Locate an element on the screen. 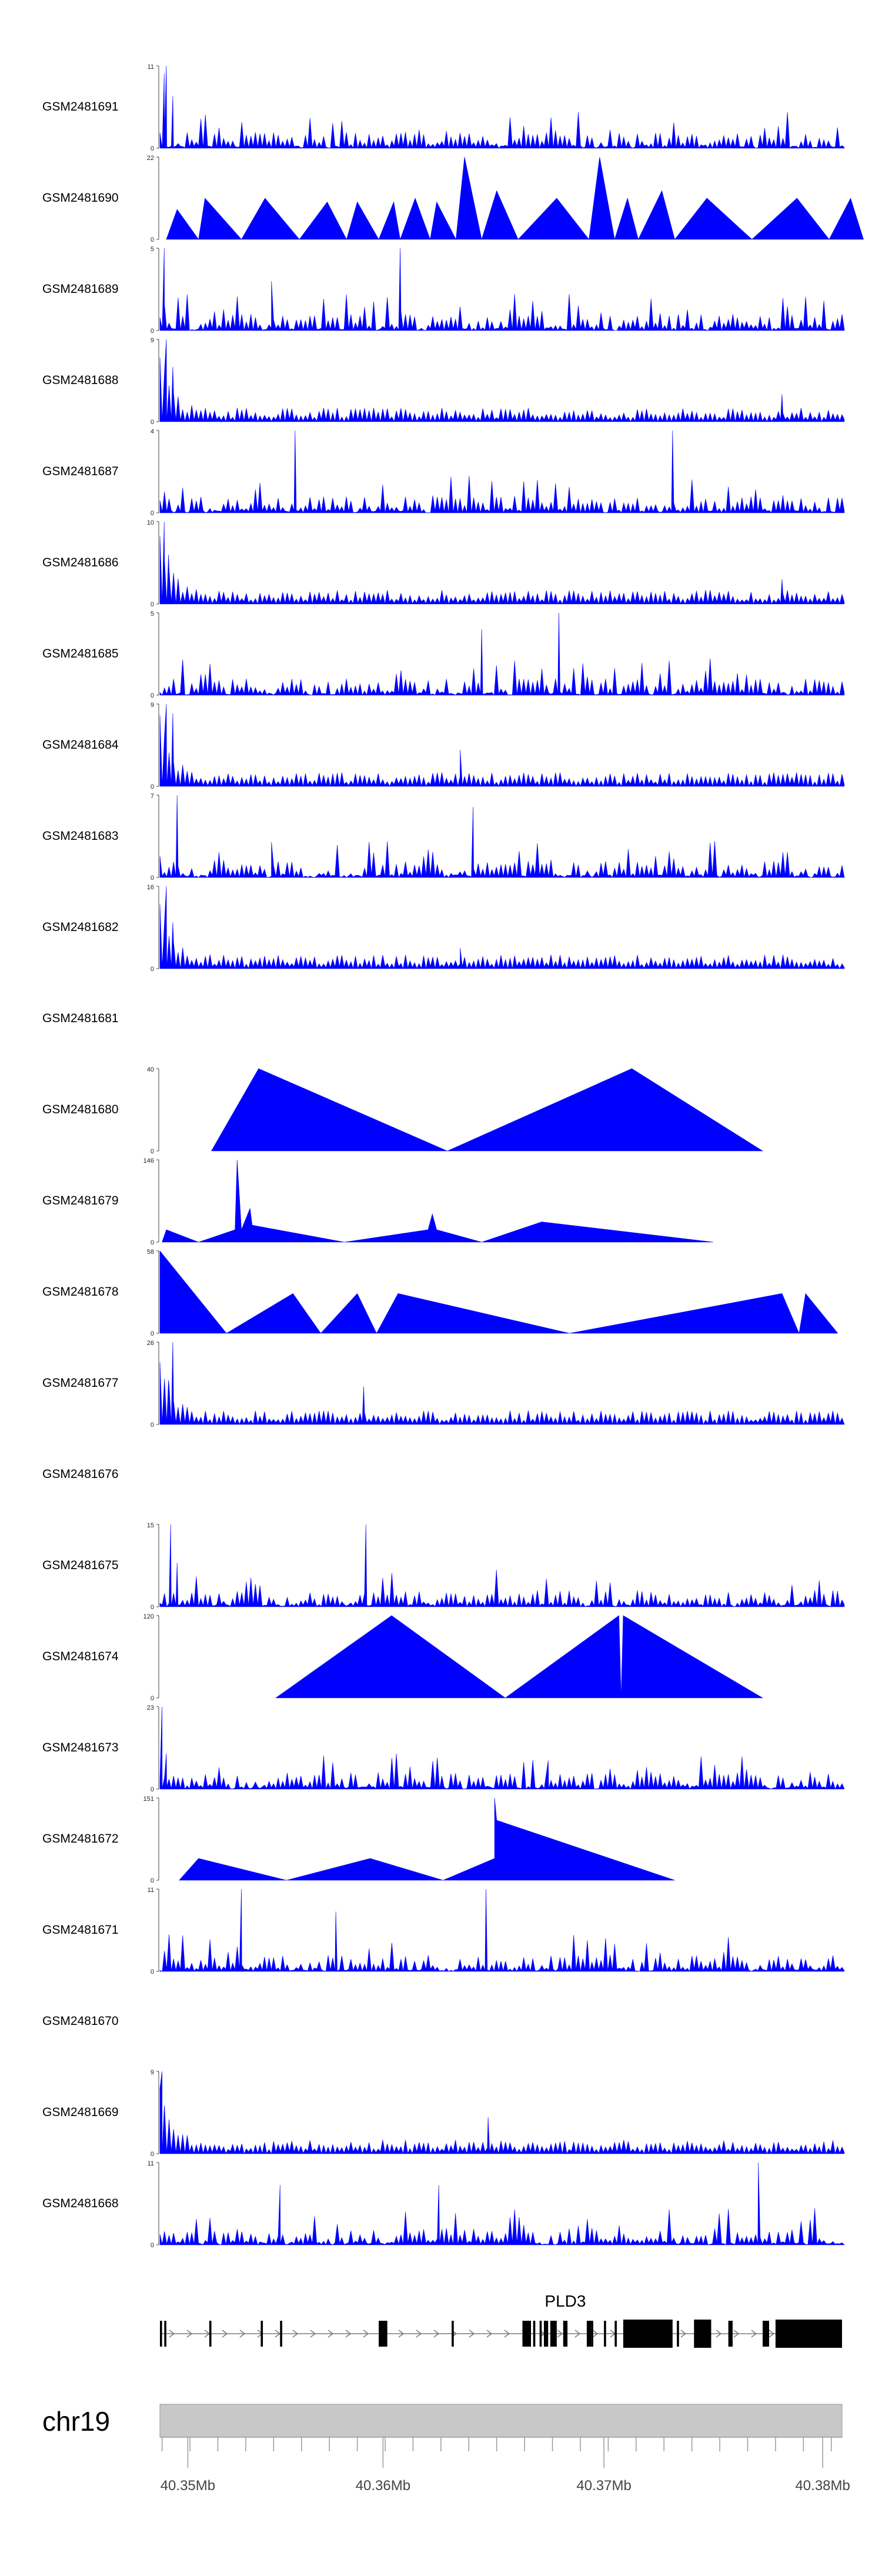 This screenshot has width=882, height=2576. track-label: GSM2481672 is located at coordinates (80, 1839).